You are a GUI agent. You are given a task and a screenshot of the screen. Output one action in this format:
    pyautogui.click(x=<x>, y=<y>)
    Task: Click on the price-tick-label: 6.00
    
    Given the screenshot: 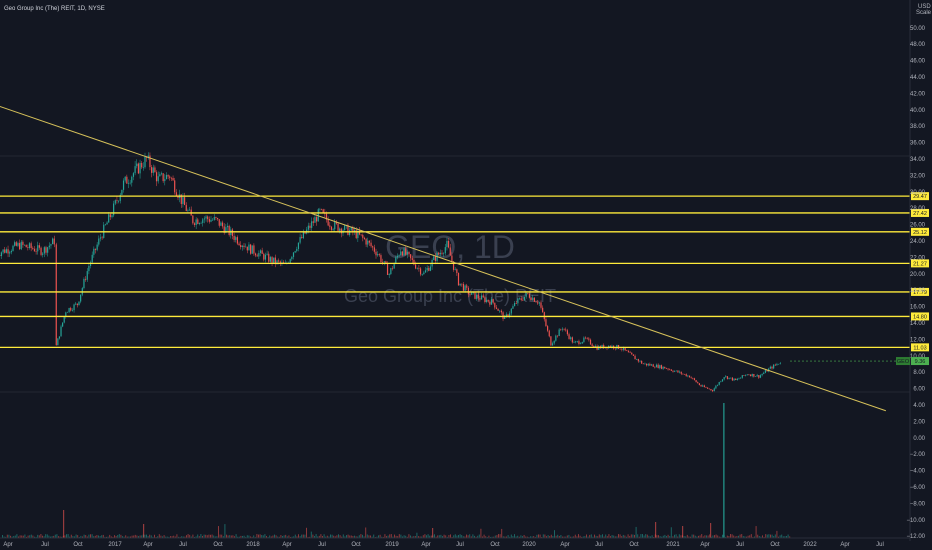 What is the action you would take?
    pyautogui.click(x=919, y=390)
    